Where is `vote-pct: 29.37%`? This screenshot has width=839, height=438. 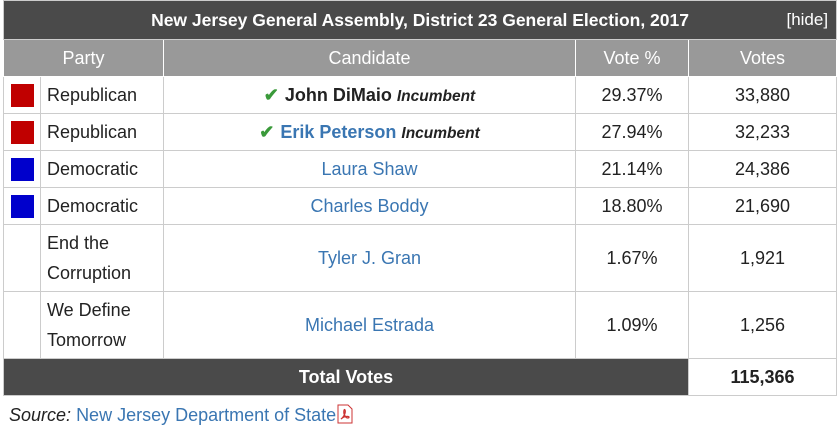 vote-pct: 29.37% is located at coordinates (632, 95).